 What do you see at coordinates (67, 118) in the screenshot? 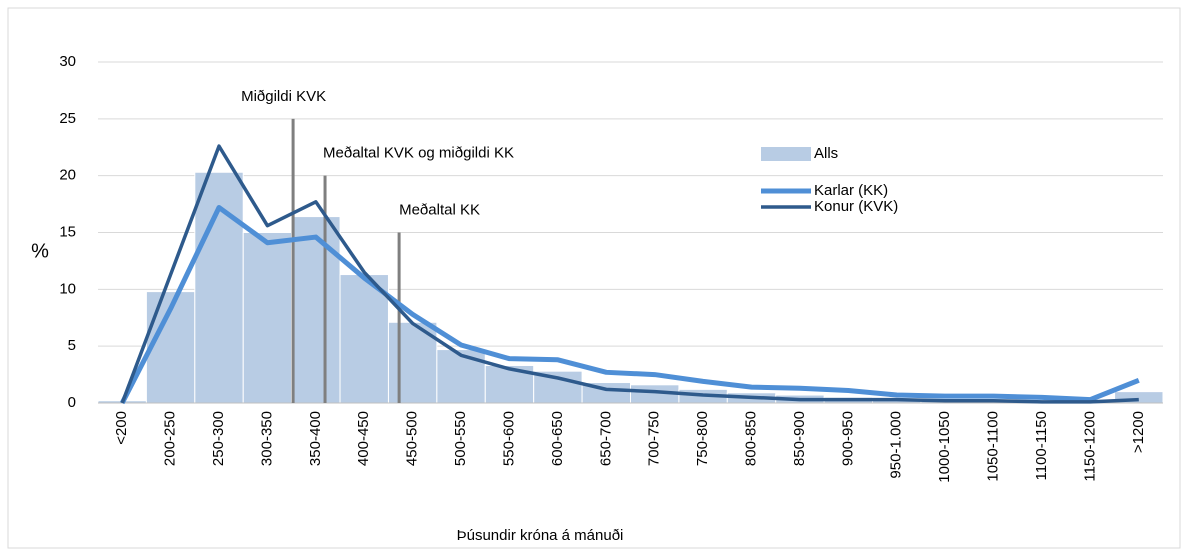
I see `y-tick-label: 25` at bounding box center [67, 118].